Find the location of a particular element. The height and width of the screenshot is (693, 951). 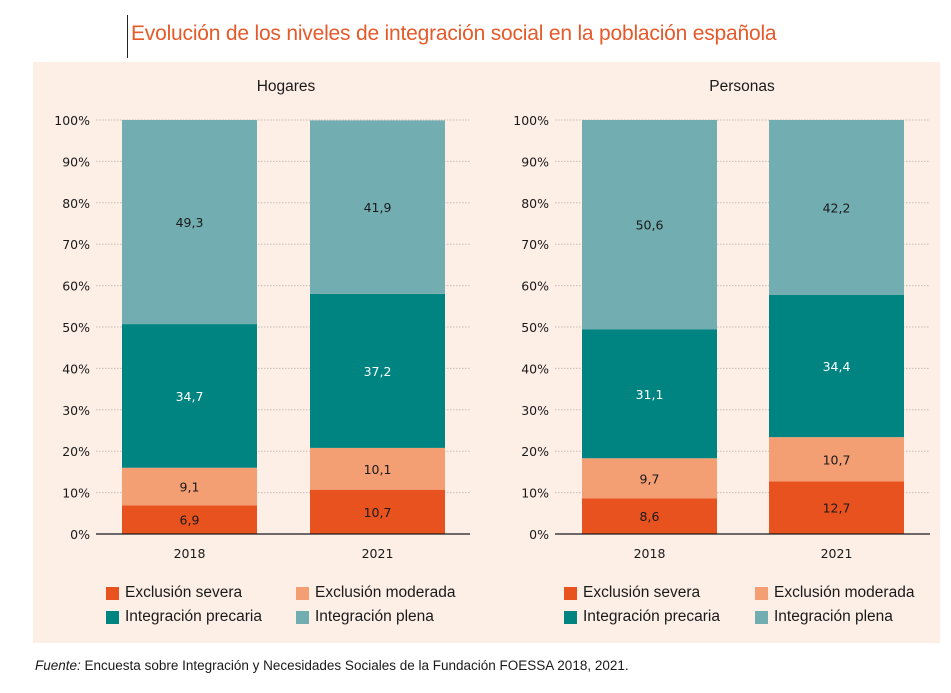

y-tick-label-personas: 0% is located at coordinates (539, 534).